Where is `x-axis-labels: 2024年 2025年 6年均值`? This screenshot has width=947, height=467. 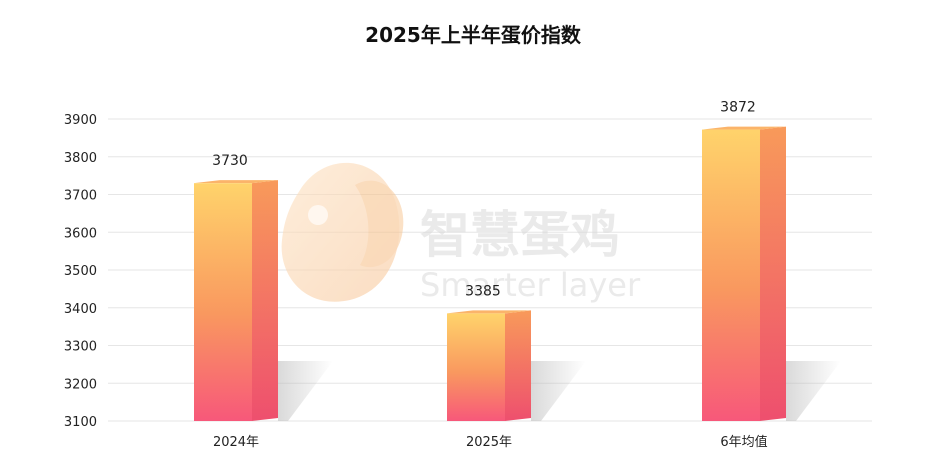 x-axis-labels: 2024年 2025年 6年均值 is located at coordinates (490, 442).